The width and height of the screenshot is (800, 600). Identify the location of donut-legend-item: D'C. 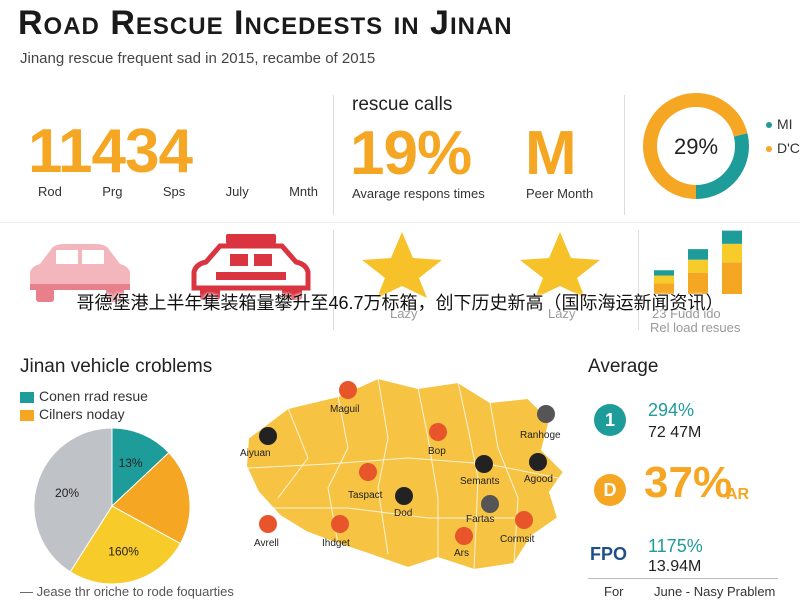
(783, 148).